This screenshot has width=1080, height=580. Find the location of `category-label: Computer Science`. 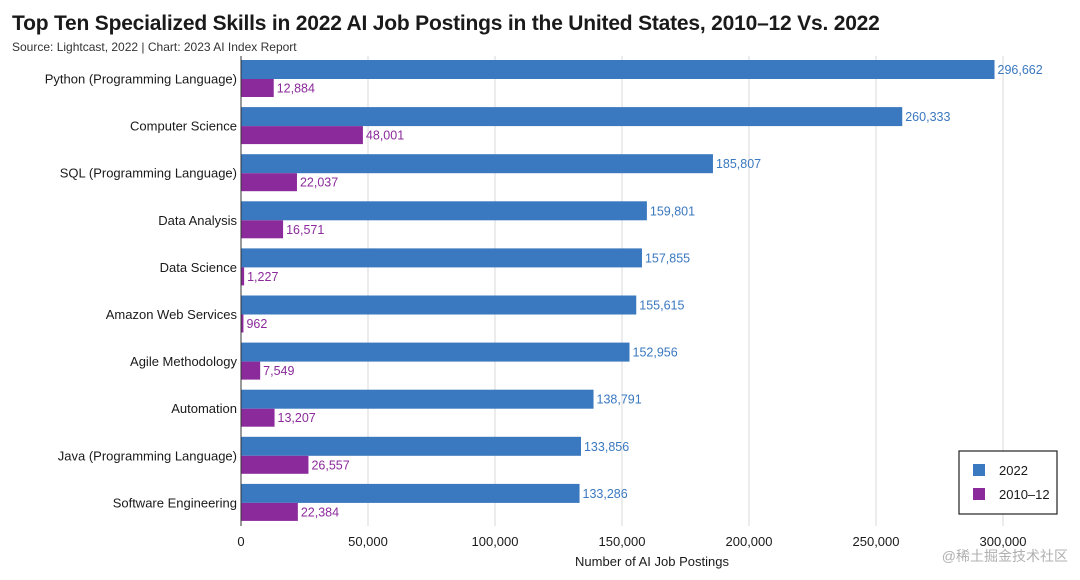

category-label: Computer Science is located at coordinates (183, 126).